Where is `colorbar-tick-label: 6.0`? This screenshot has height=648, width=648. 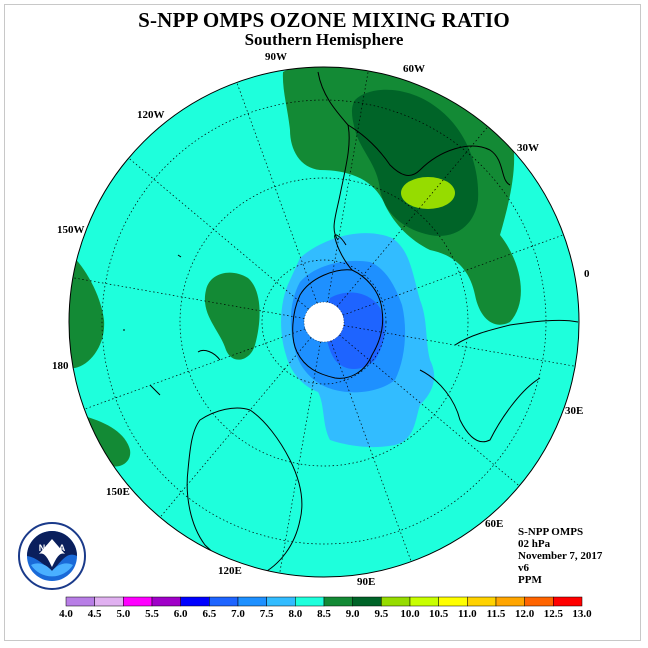
colorbar-tick-label: 6.0 is located at coordinates (180, 614).